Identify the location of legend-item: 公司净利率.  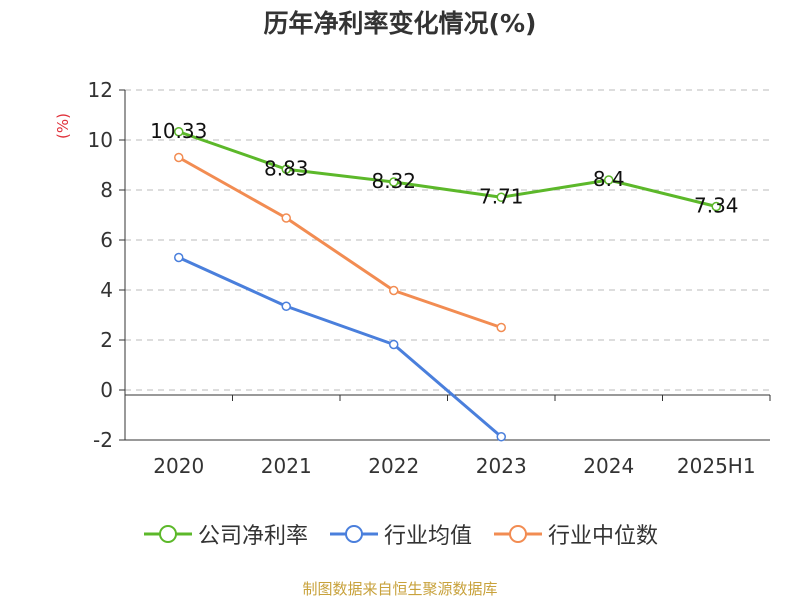
(225, 534).